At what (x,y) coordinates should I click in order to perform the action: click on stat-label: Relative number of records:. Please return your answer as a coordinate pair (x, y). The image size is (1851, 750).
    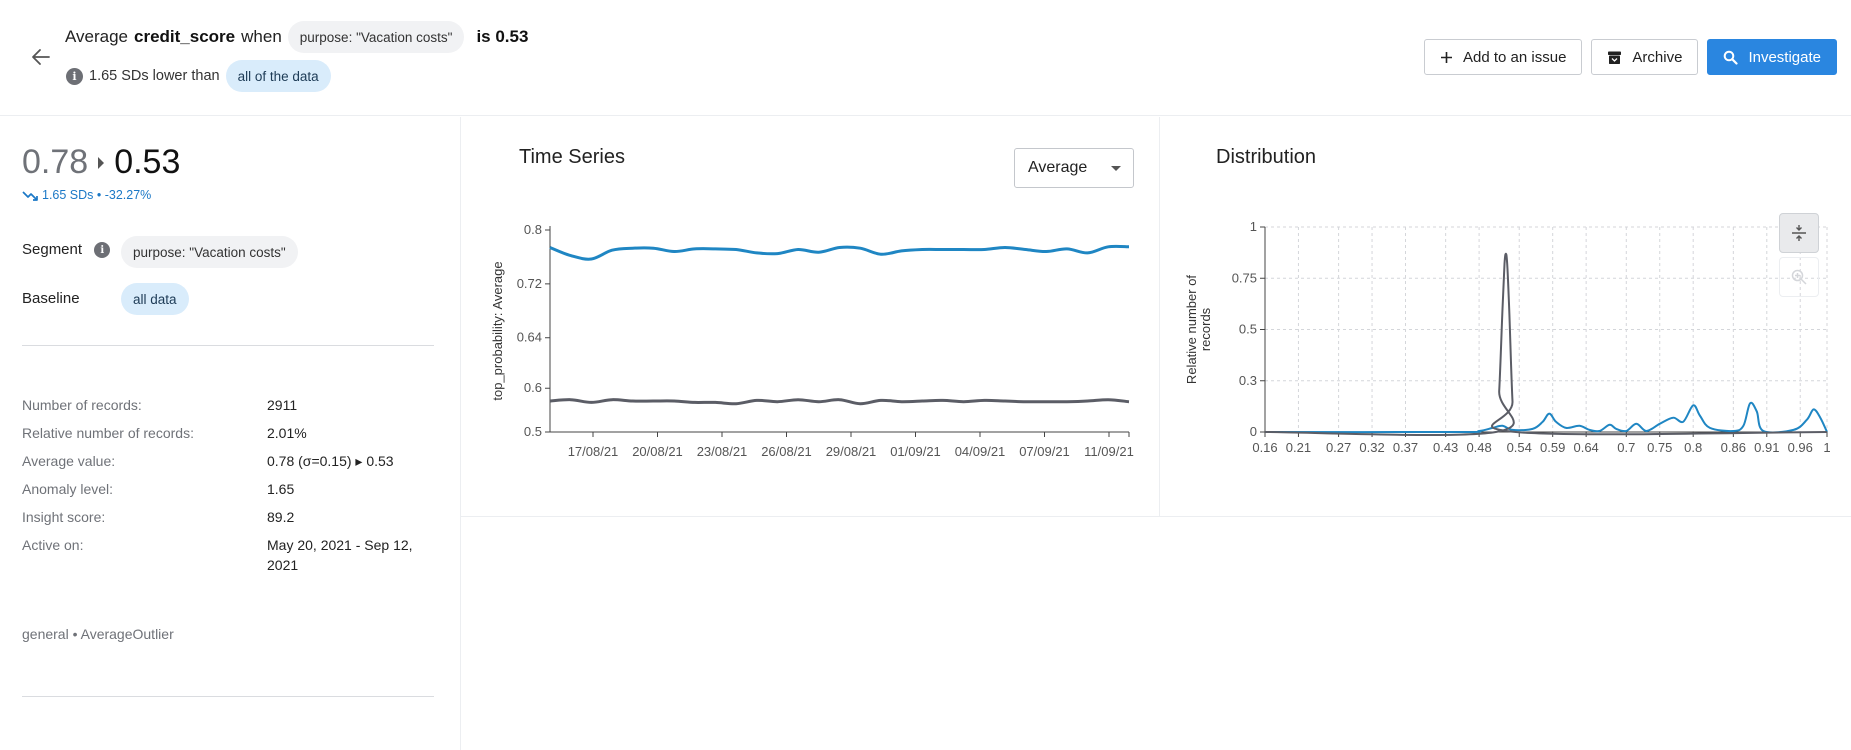
    Looking at the image, I should click on (108, 433).